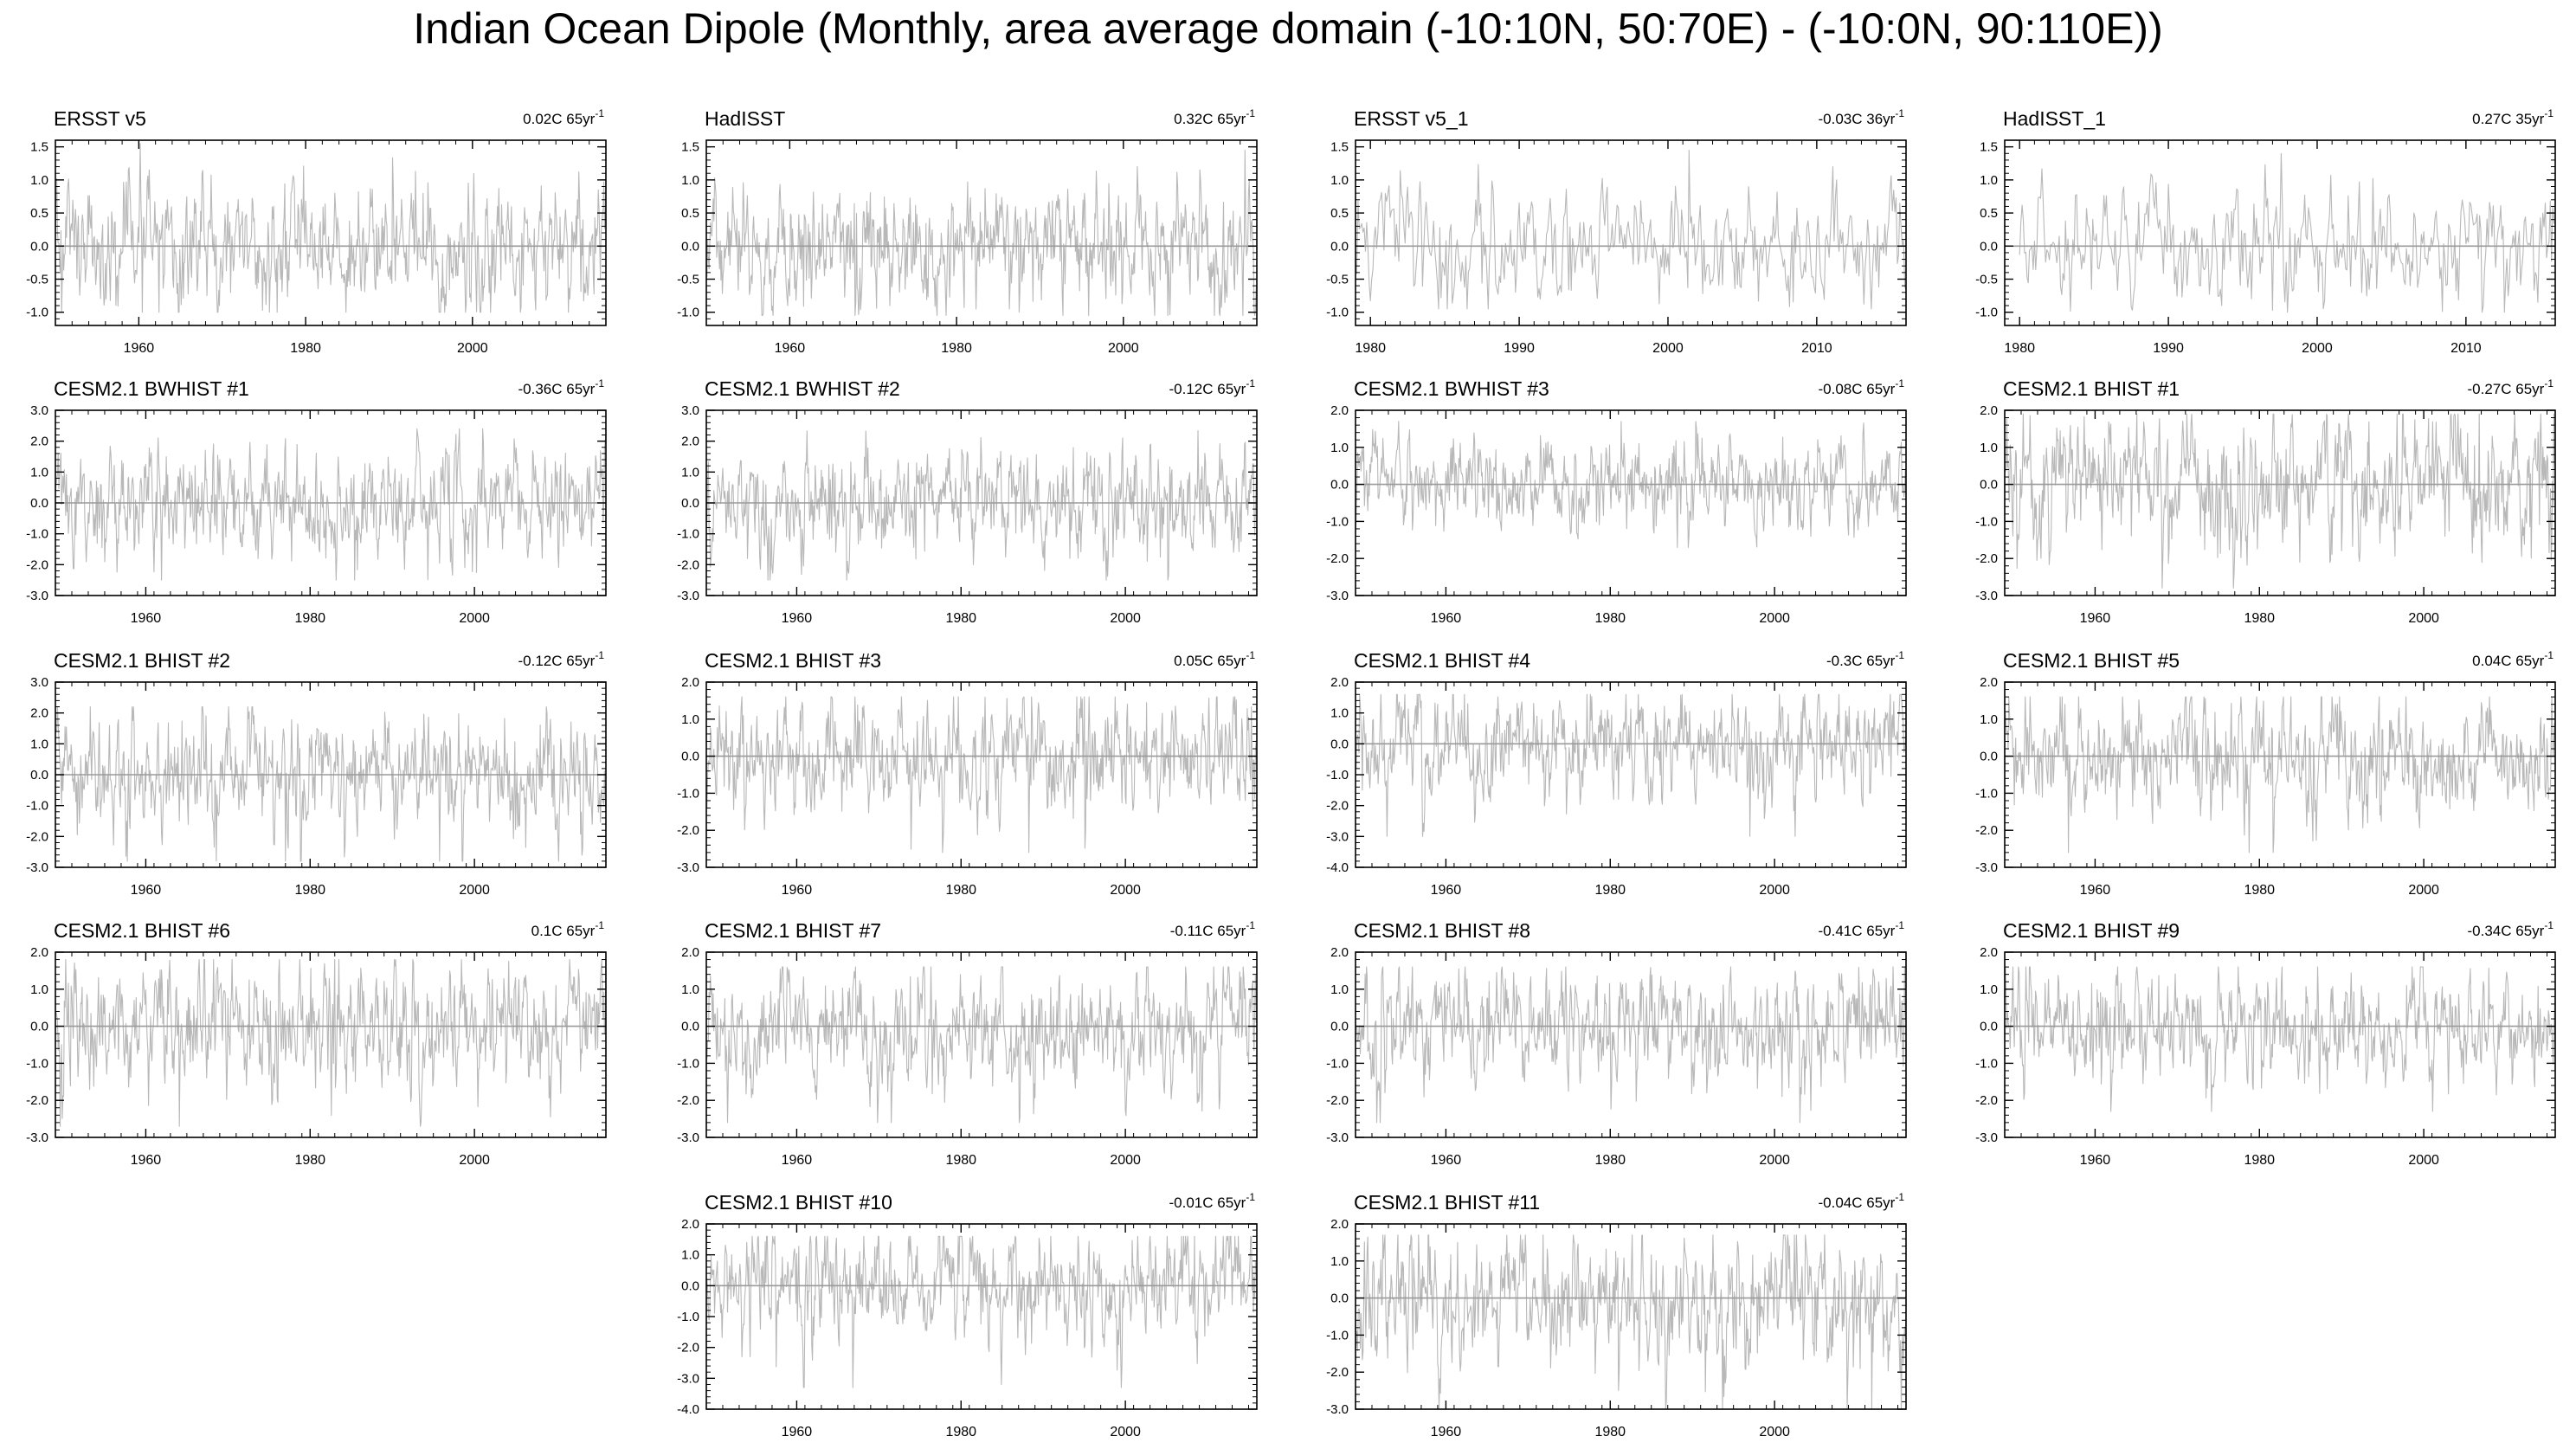  What do you see at coordinates (2091, 660) in the screenshot?
I see `panel-title: CESM2.1 BHIST #5` at bounding box center [2091, 660].